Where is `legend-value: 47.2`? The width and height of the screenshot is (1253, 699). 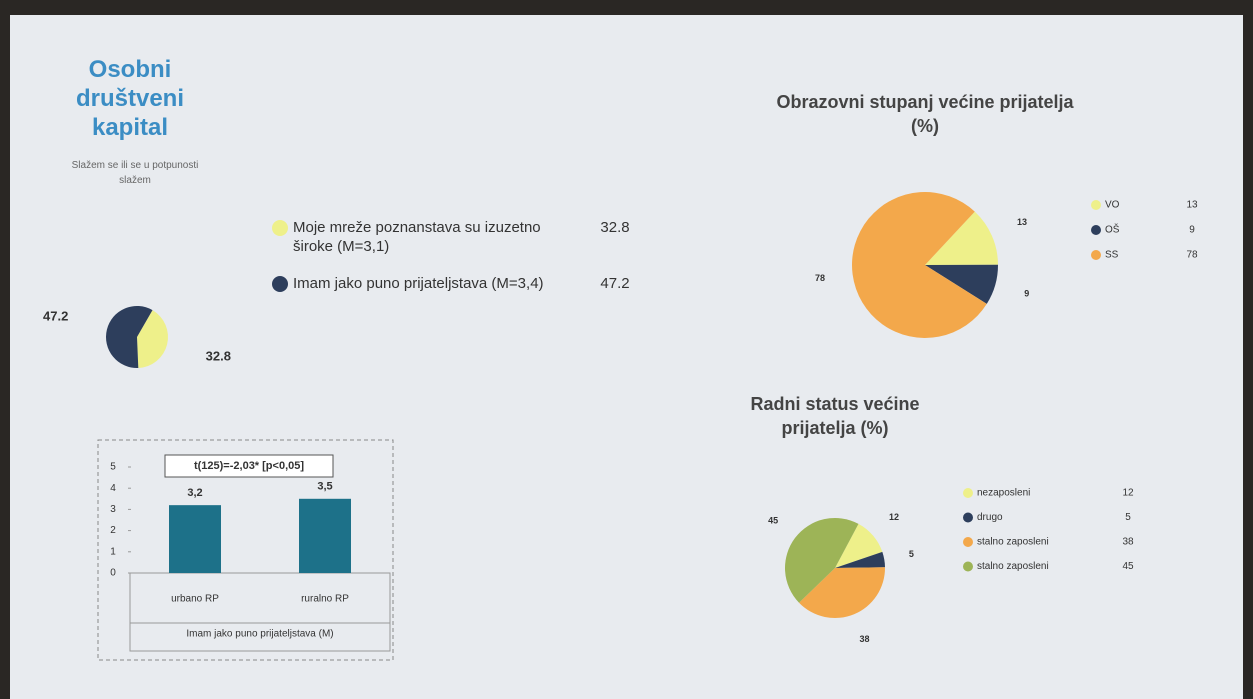 legend-value: 47.2 is located at coordinates (614, 283).